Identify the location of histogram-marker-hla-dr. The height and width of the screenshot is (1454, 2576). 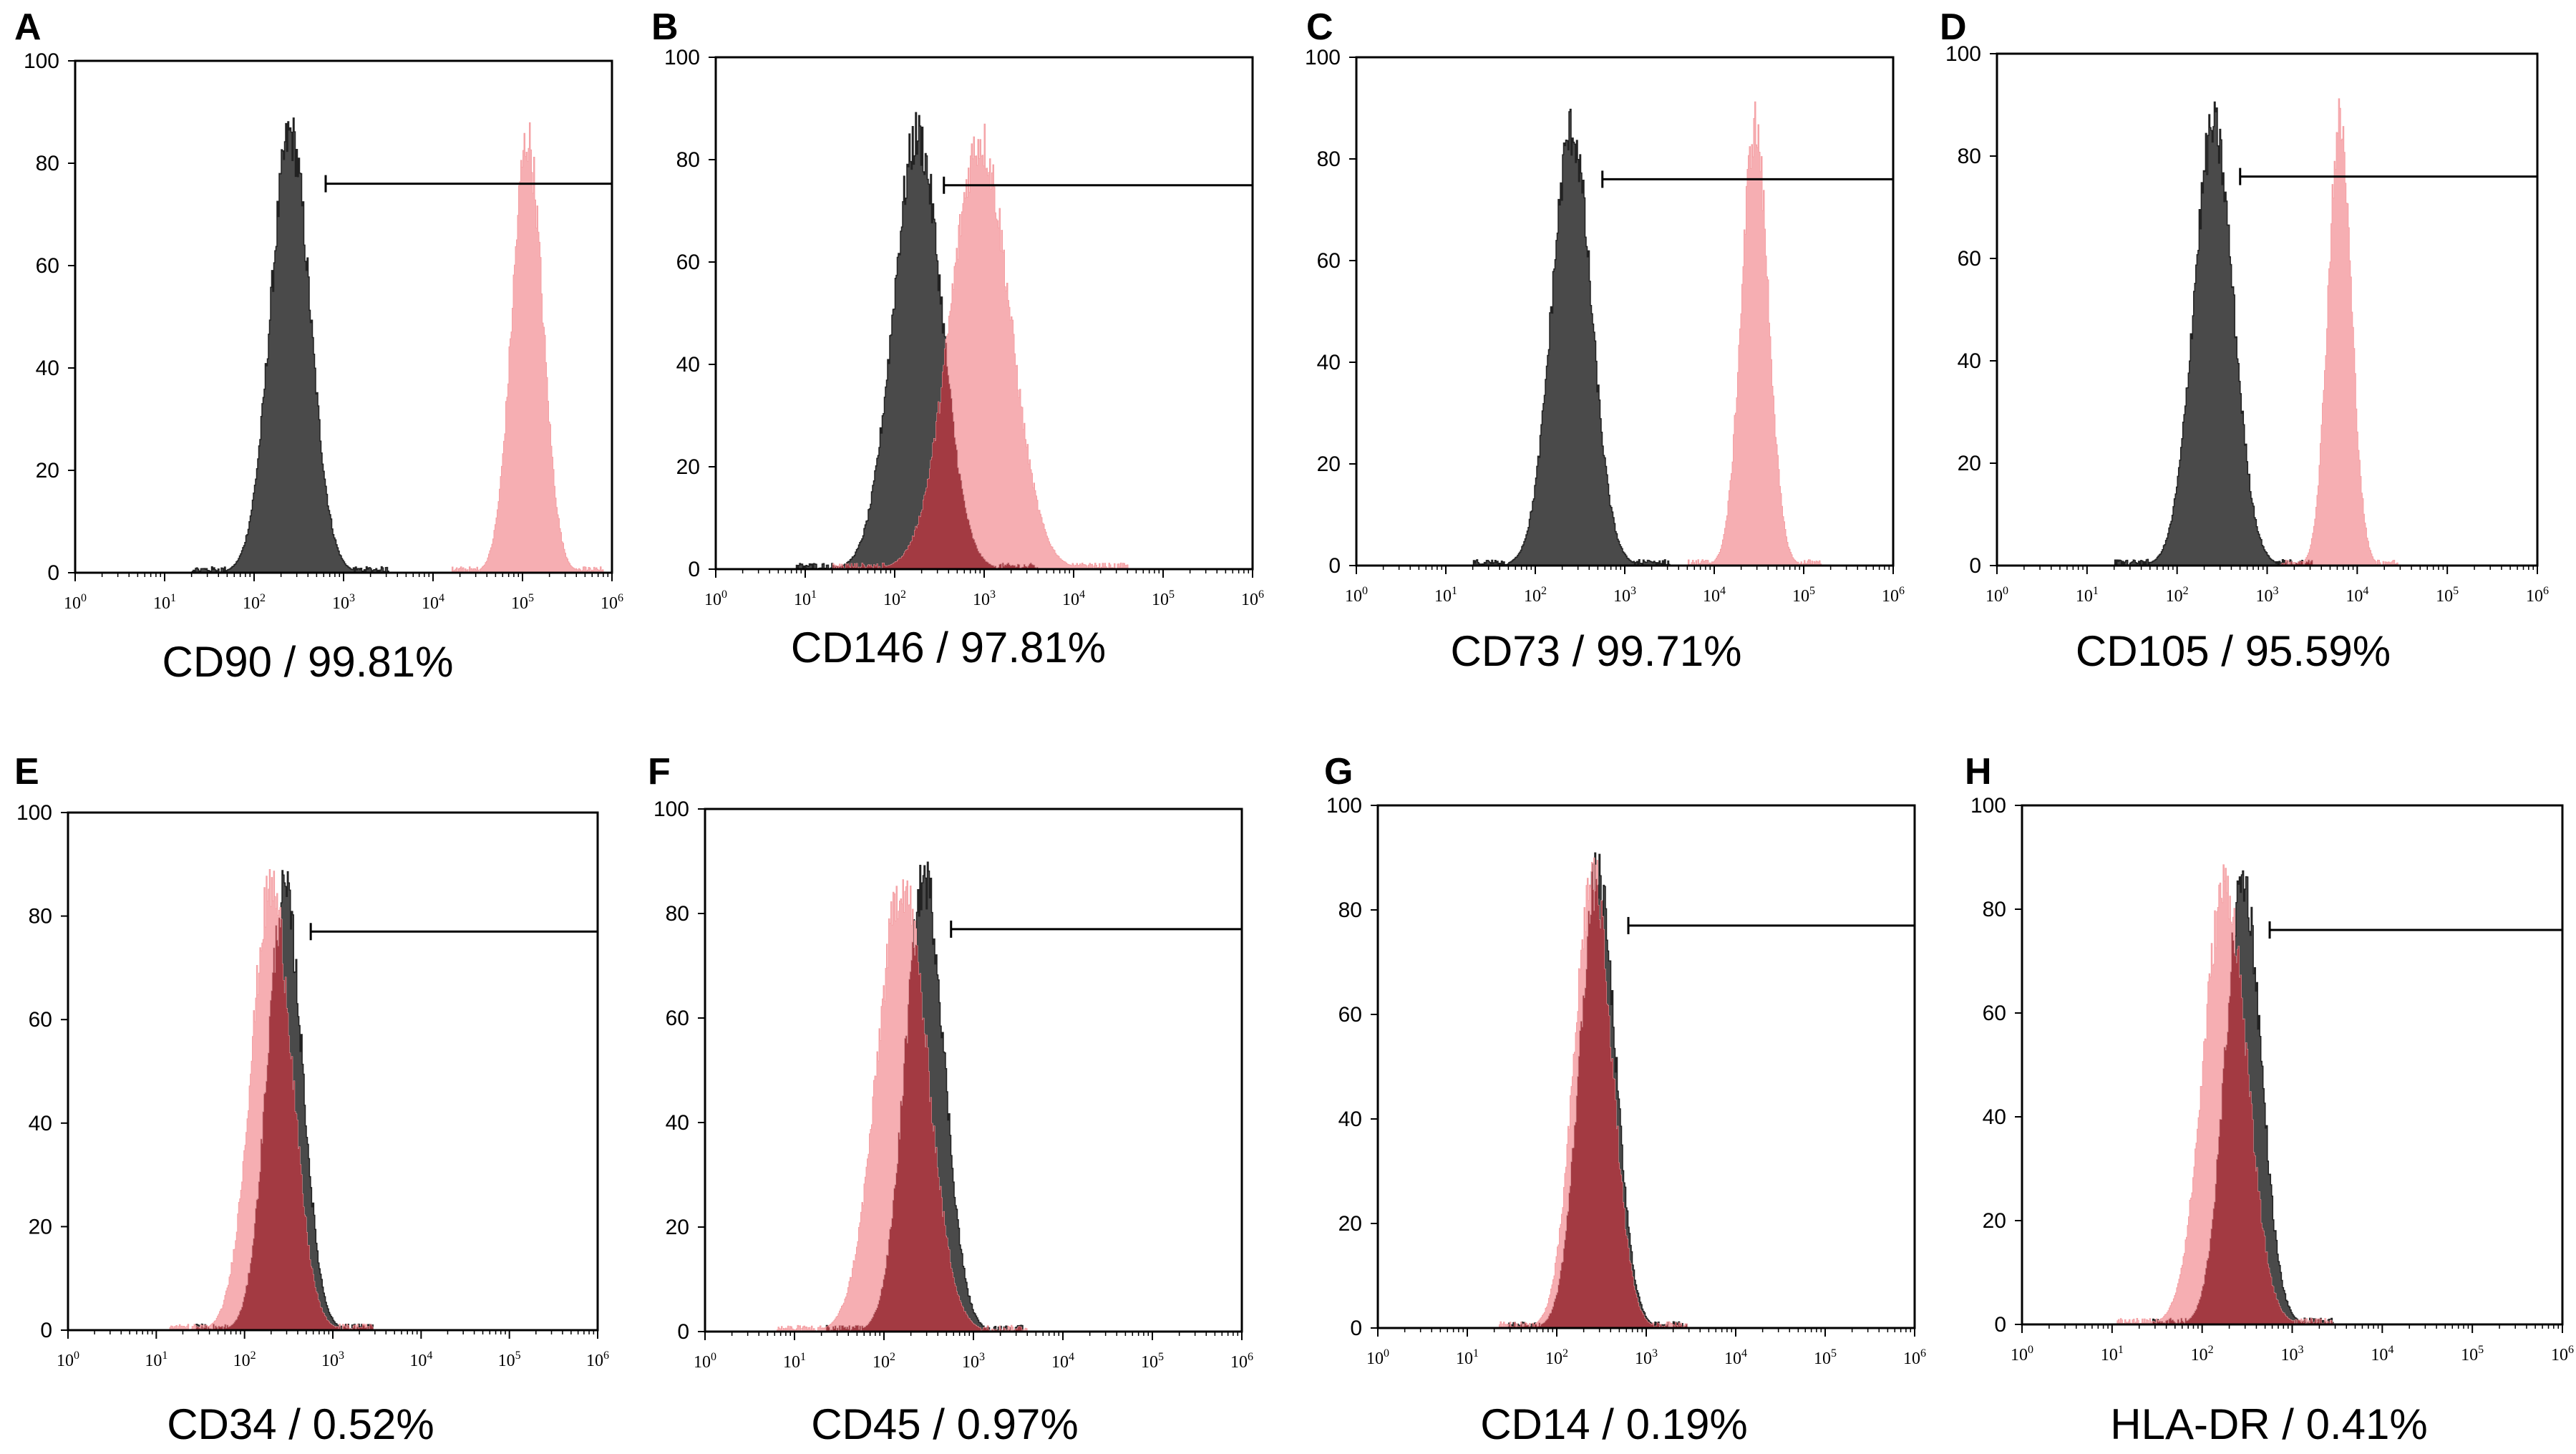
(2292, 1094).